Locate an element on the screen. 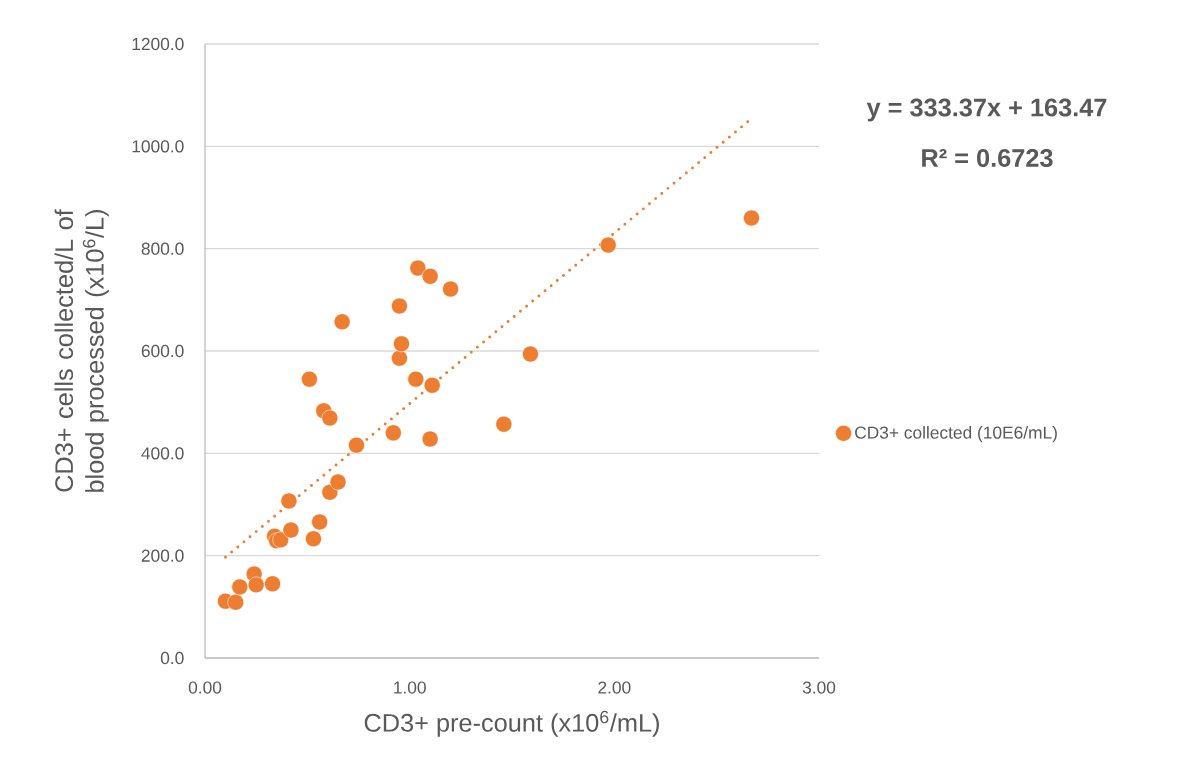 Image resolution: width=1187 pixels, height=775 pixels. text: y = 333.37x + 163.47 is located at coordinates (986, 110).